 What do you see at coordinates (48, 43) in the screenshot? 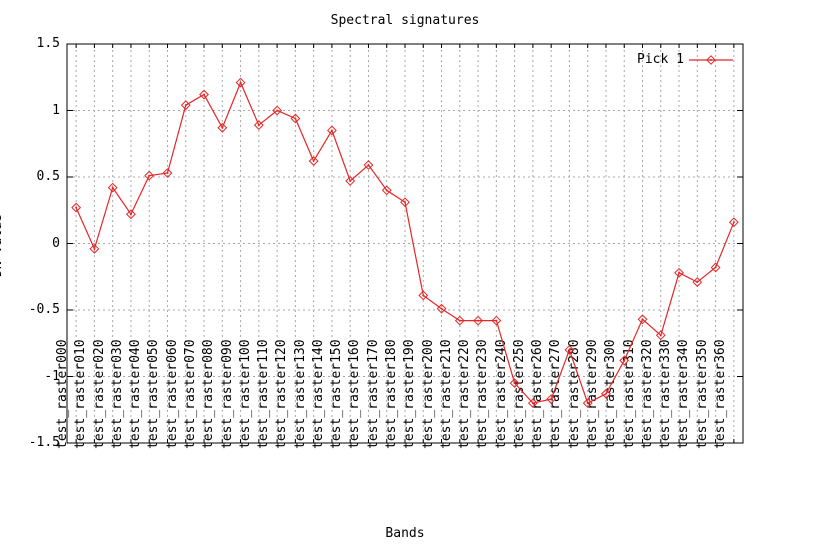
I see `y-tick-label: 1.5` at bounding box center [48, 43].